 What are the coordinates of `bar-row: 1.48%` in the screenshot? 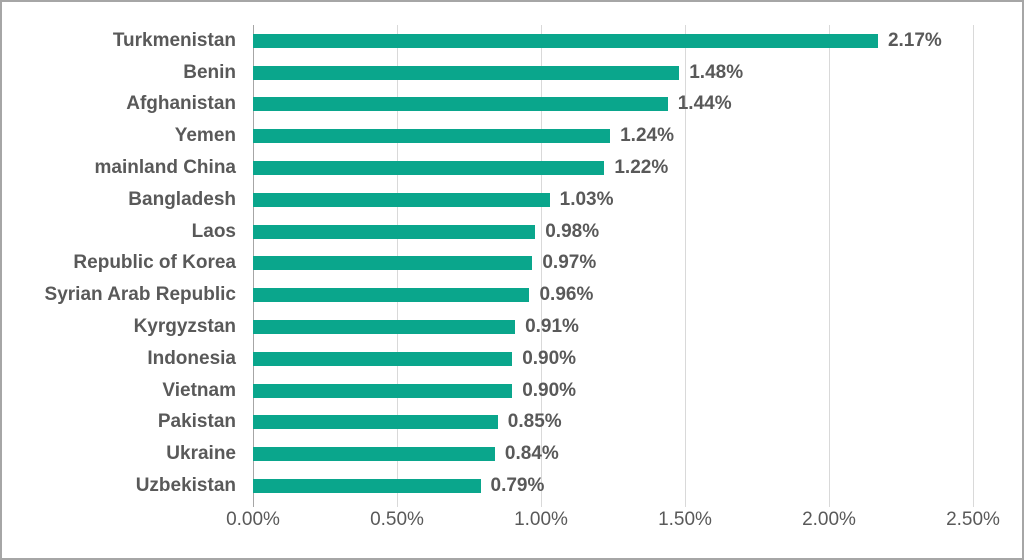 It's located at (613, 73).